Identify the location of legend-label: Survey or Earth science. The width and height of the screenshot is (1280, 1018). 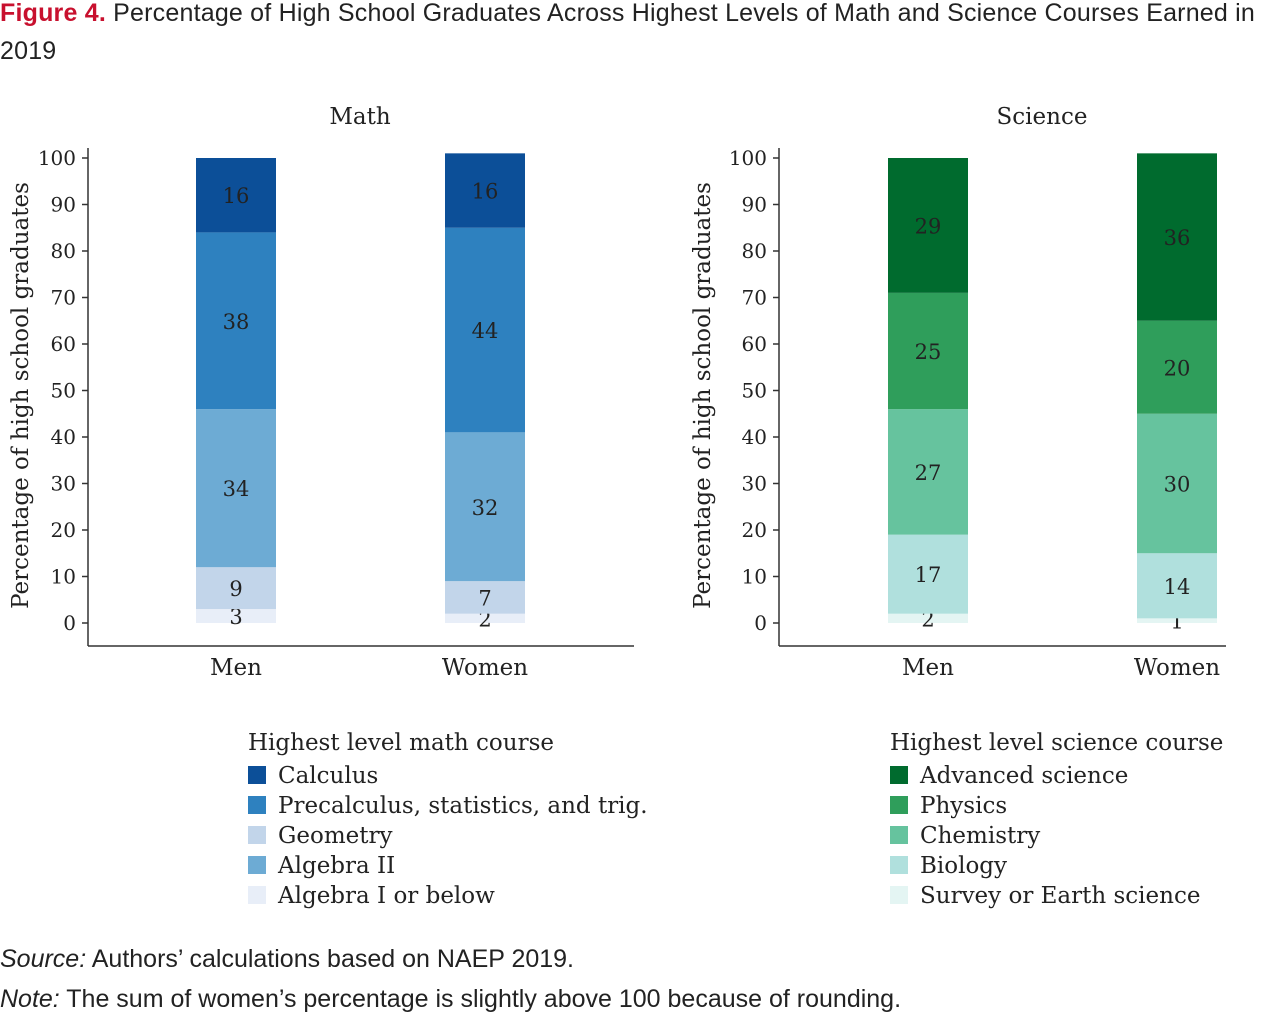
(1060, 896).